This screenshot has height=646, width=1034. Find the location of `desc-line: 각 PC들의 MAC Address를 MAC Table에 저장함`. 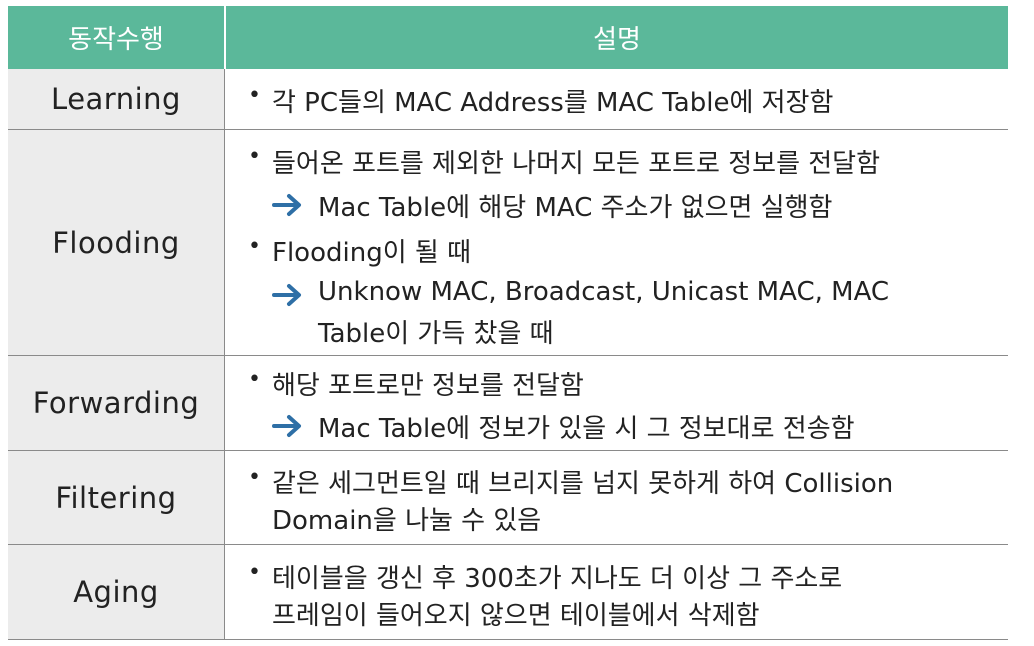

desc-line: 각 PC들의 MAC Address를 MAC Table에 저장함 is located at coordinates (553, 103).